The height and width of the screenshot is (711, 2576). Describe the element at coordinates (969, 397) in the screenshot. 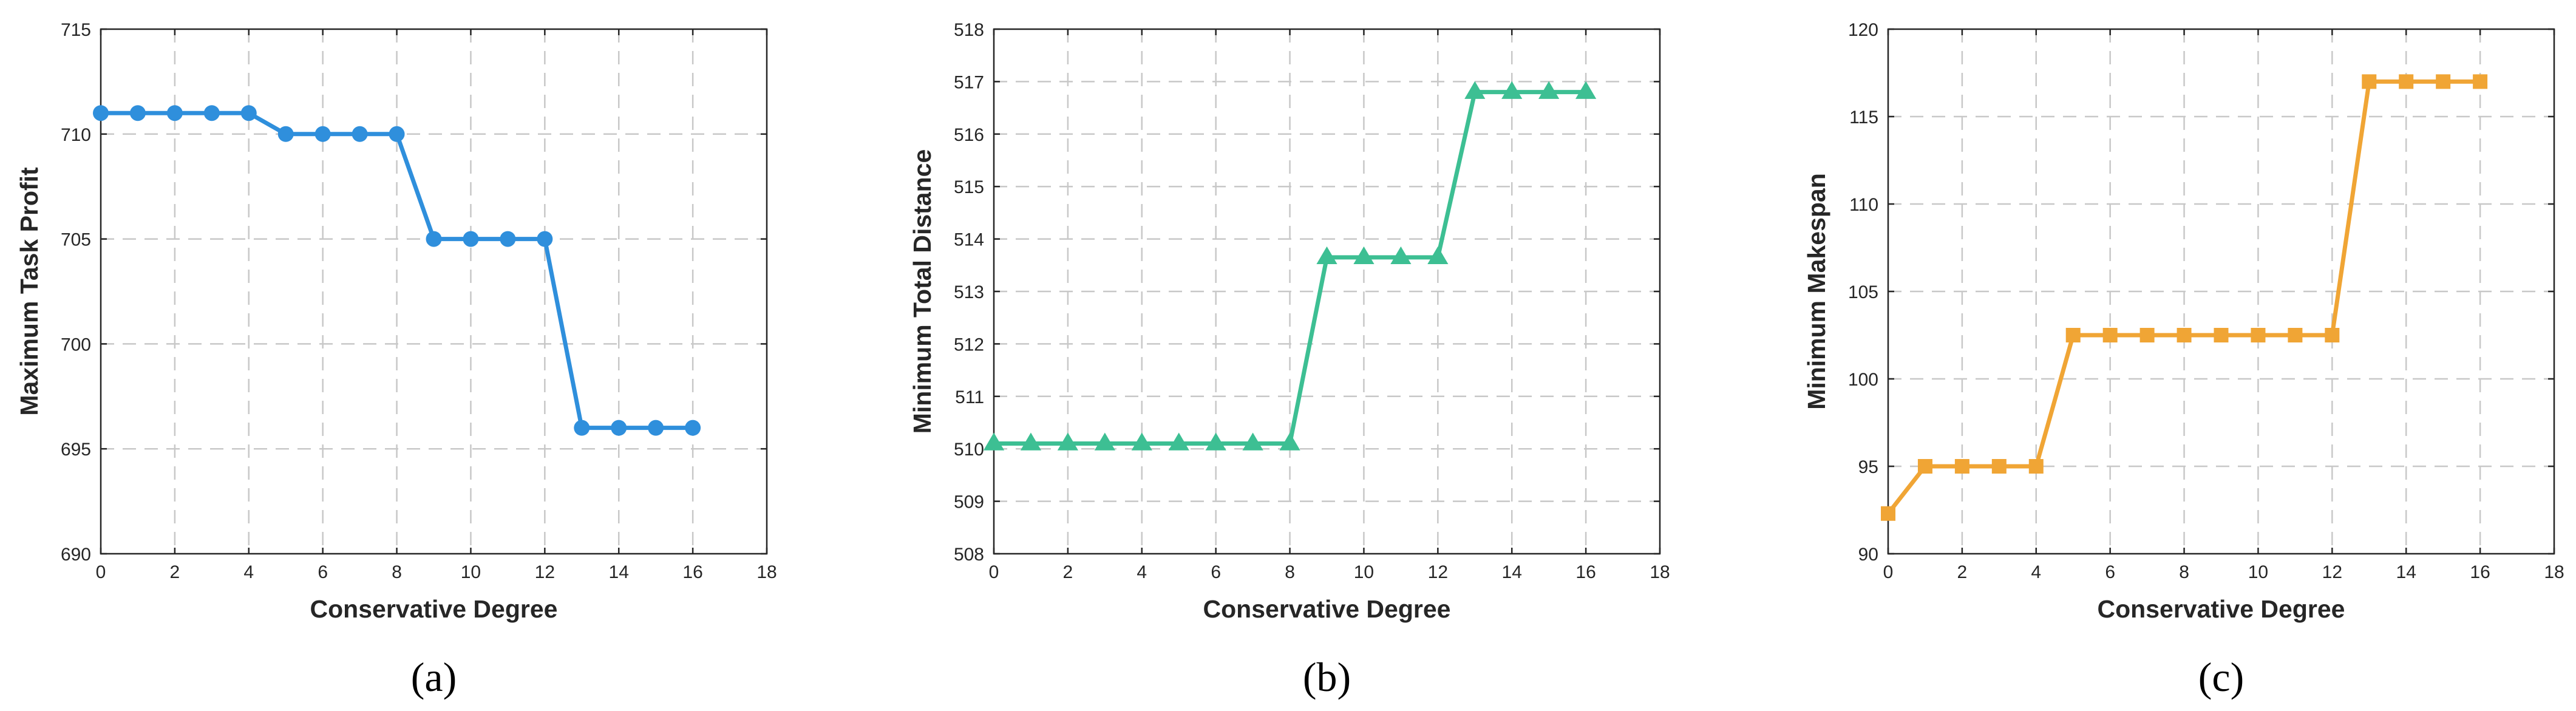

I see `y-tick-label: 511` at that location.